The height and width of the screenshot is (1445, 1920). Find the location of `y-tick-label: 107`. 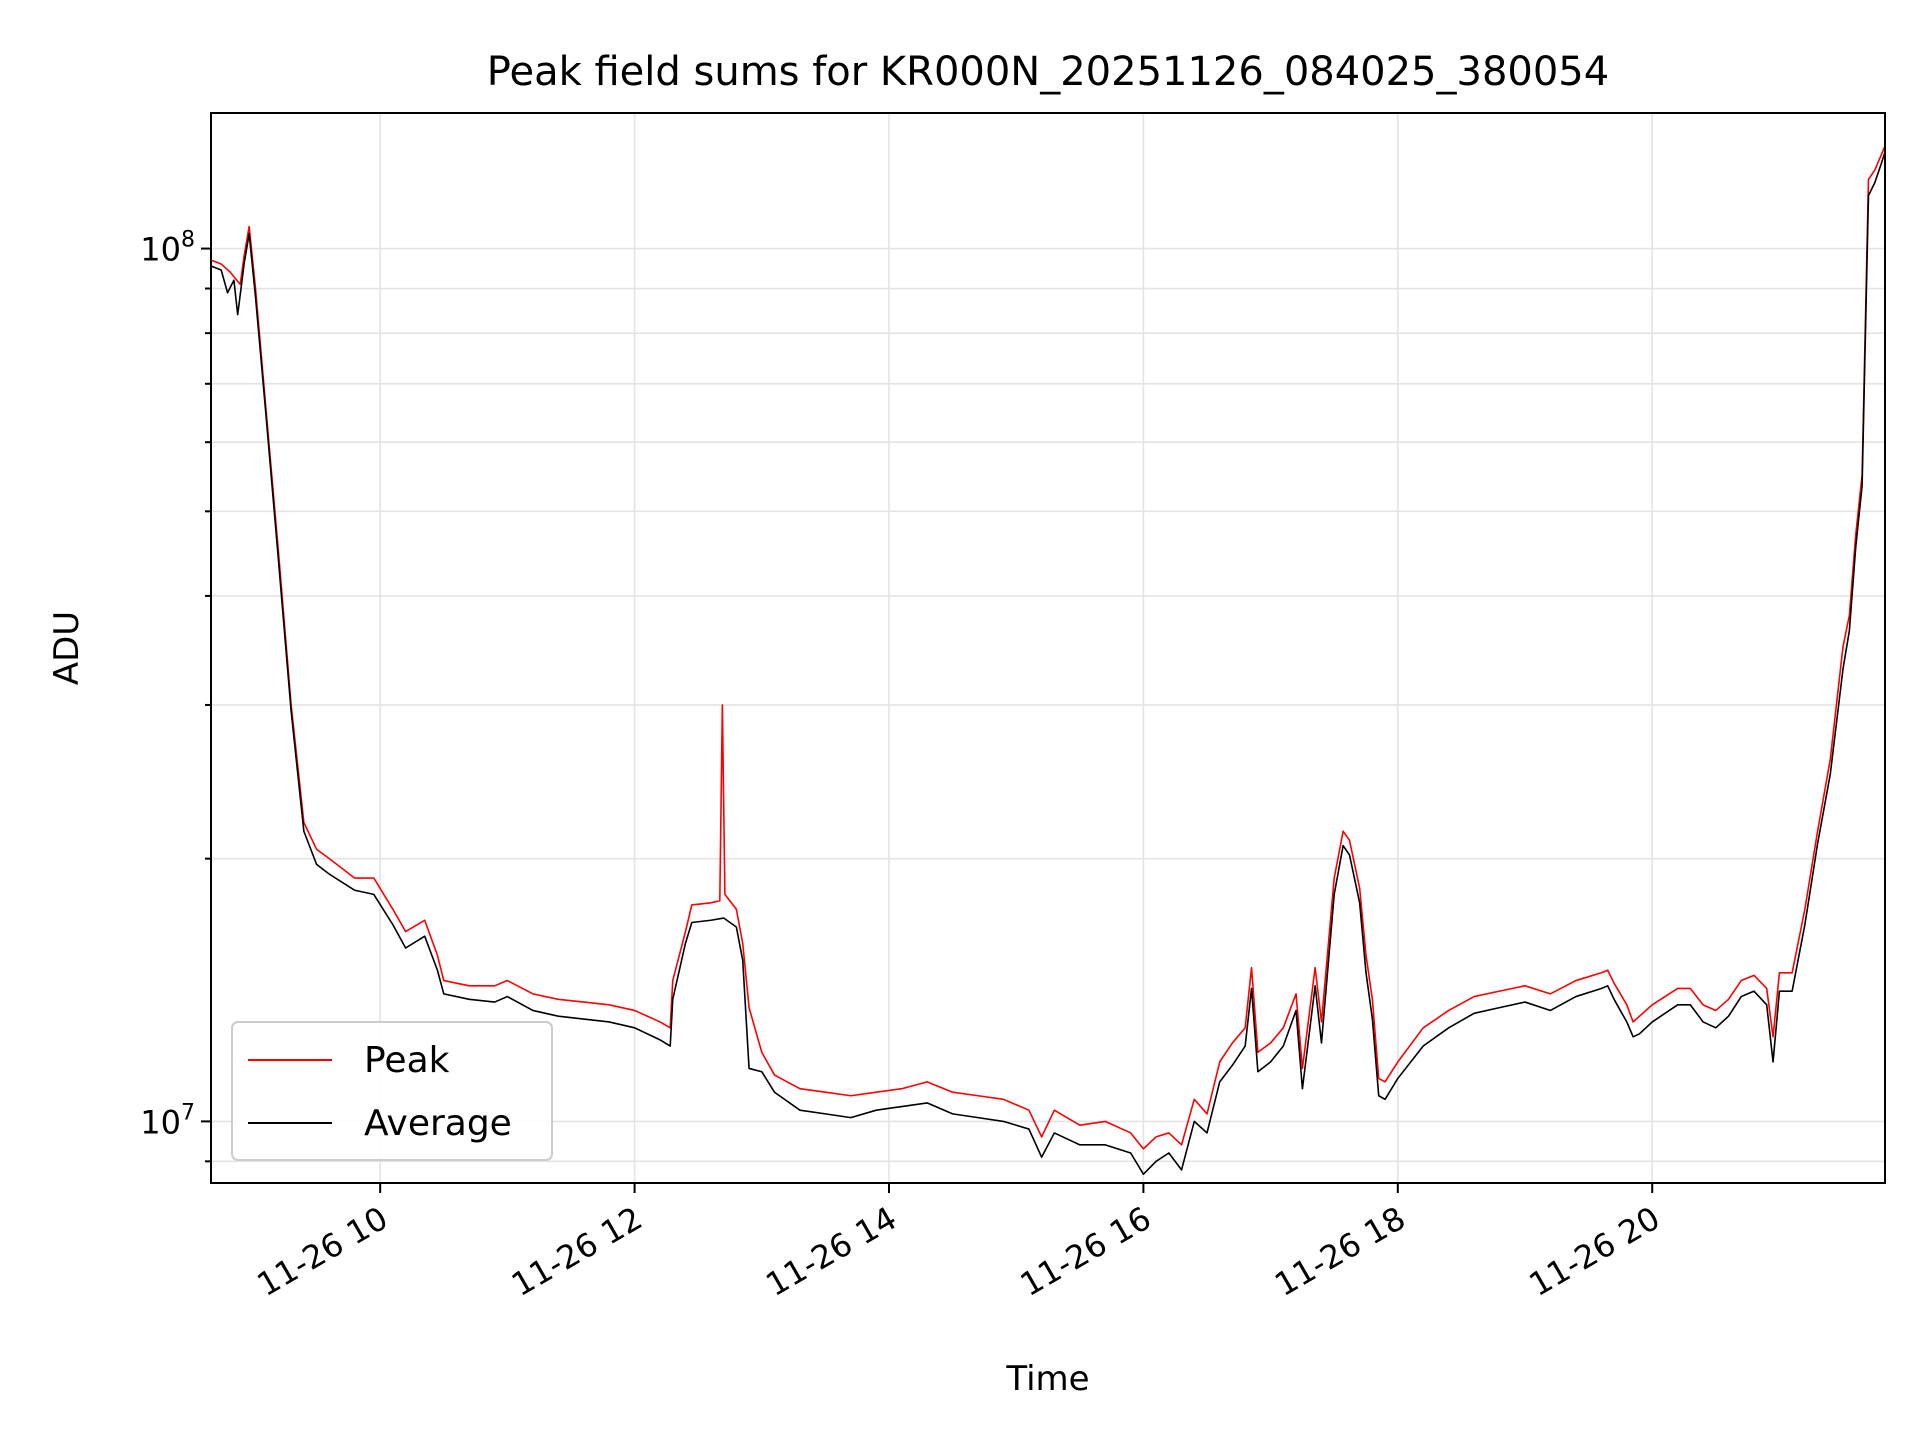

y-tick-label: 107 is located at coordinates (167, 1120).